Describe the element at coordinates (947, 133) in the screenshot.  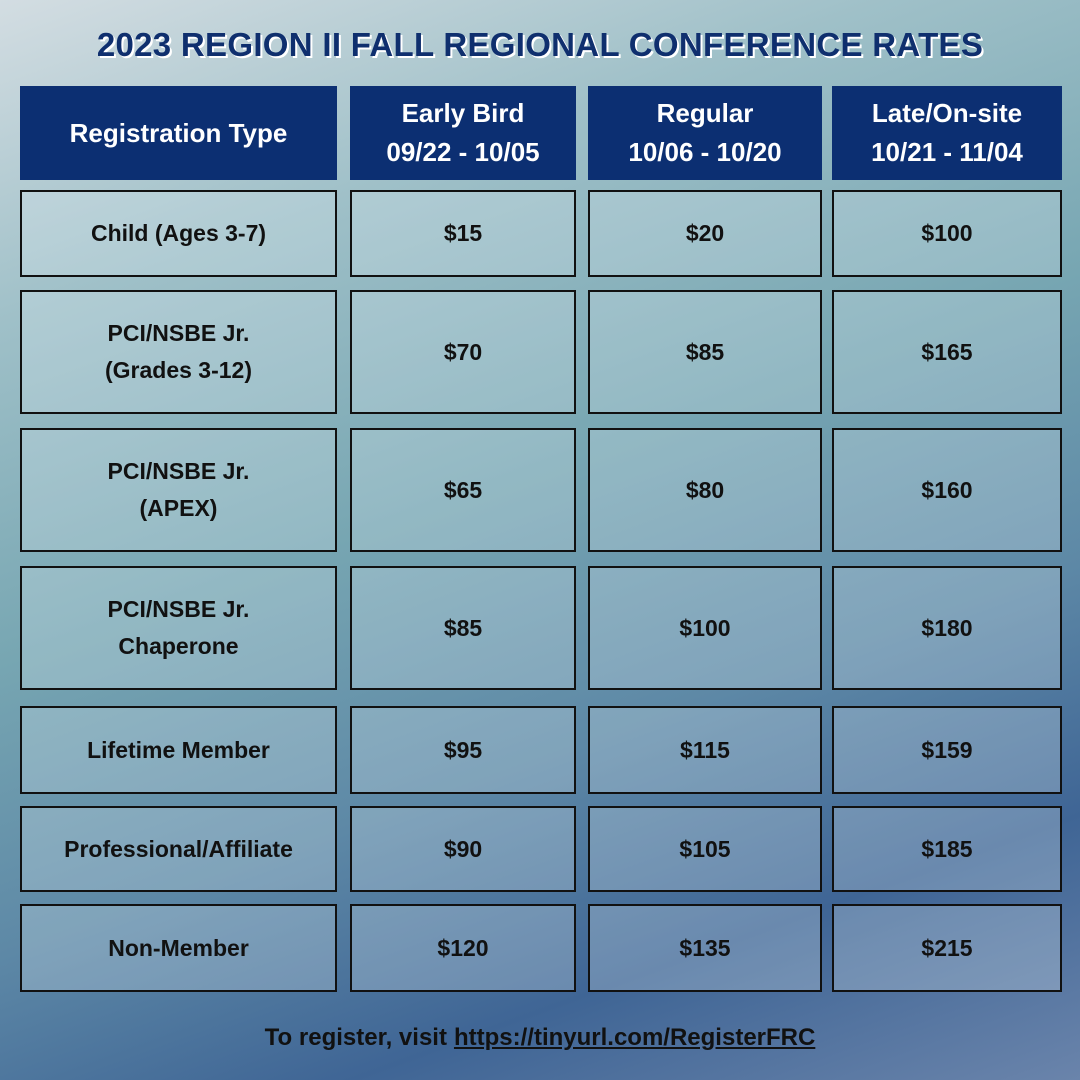
I see `header-cell: Late/On-site 10/21 - 11/04` at that location.